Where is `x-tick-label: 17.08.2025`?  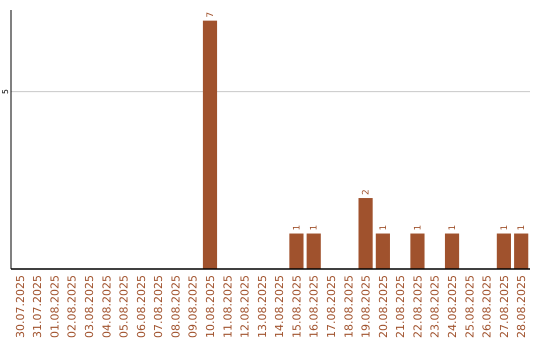
x-tick-label: 17.08.2025 is located at coordinates (331, 306).